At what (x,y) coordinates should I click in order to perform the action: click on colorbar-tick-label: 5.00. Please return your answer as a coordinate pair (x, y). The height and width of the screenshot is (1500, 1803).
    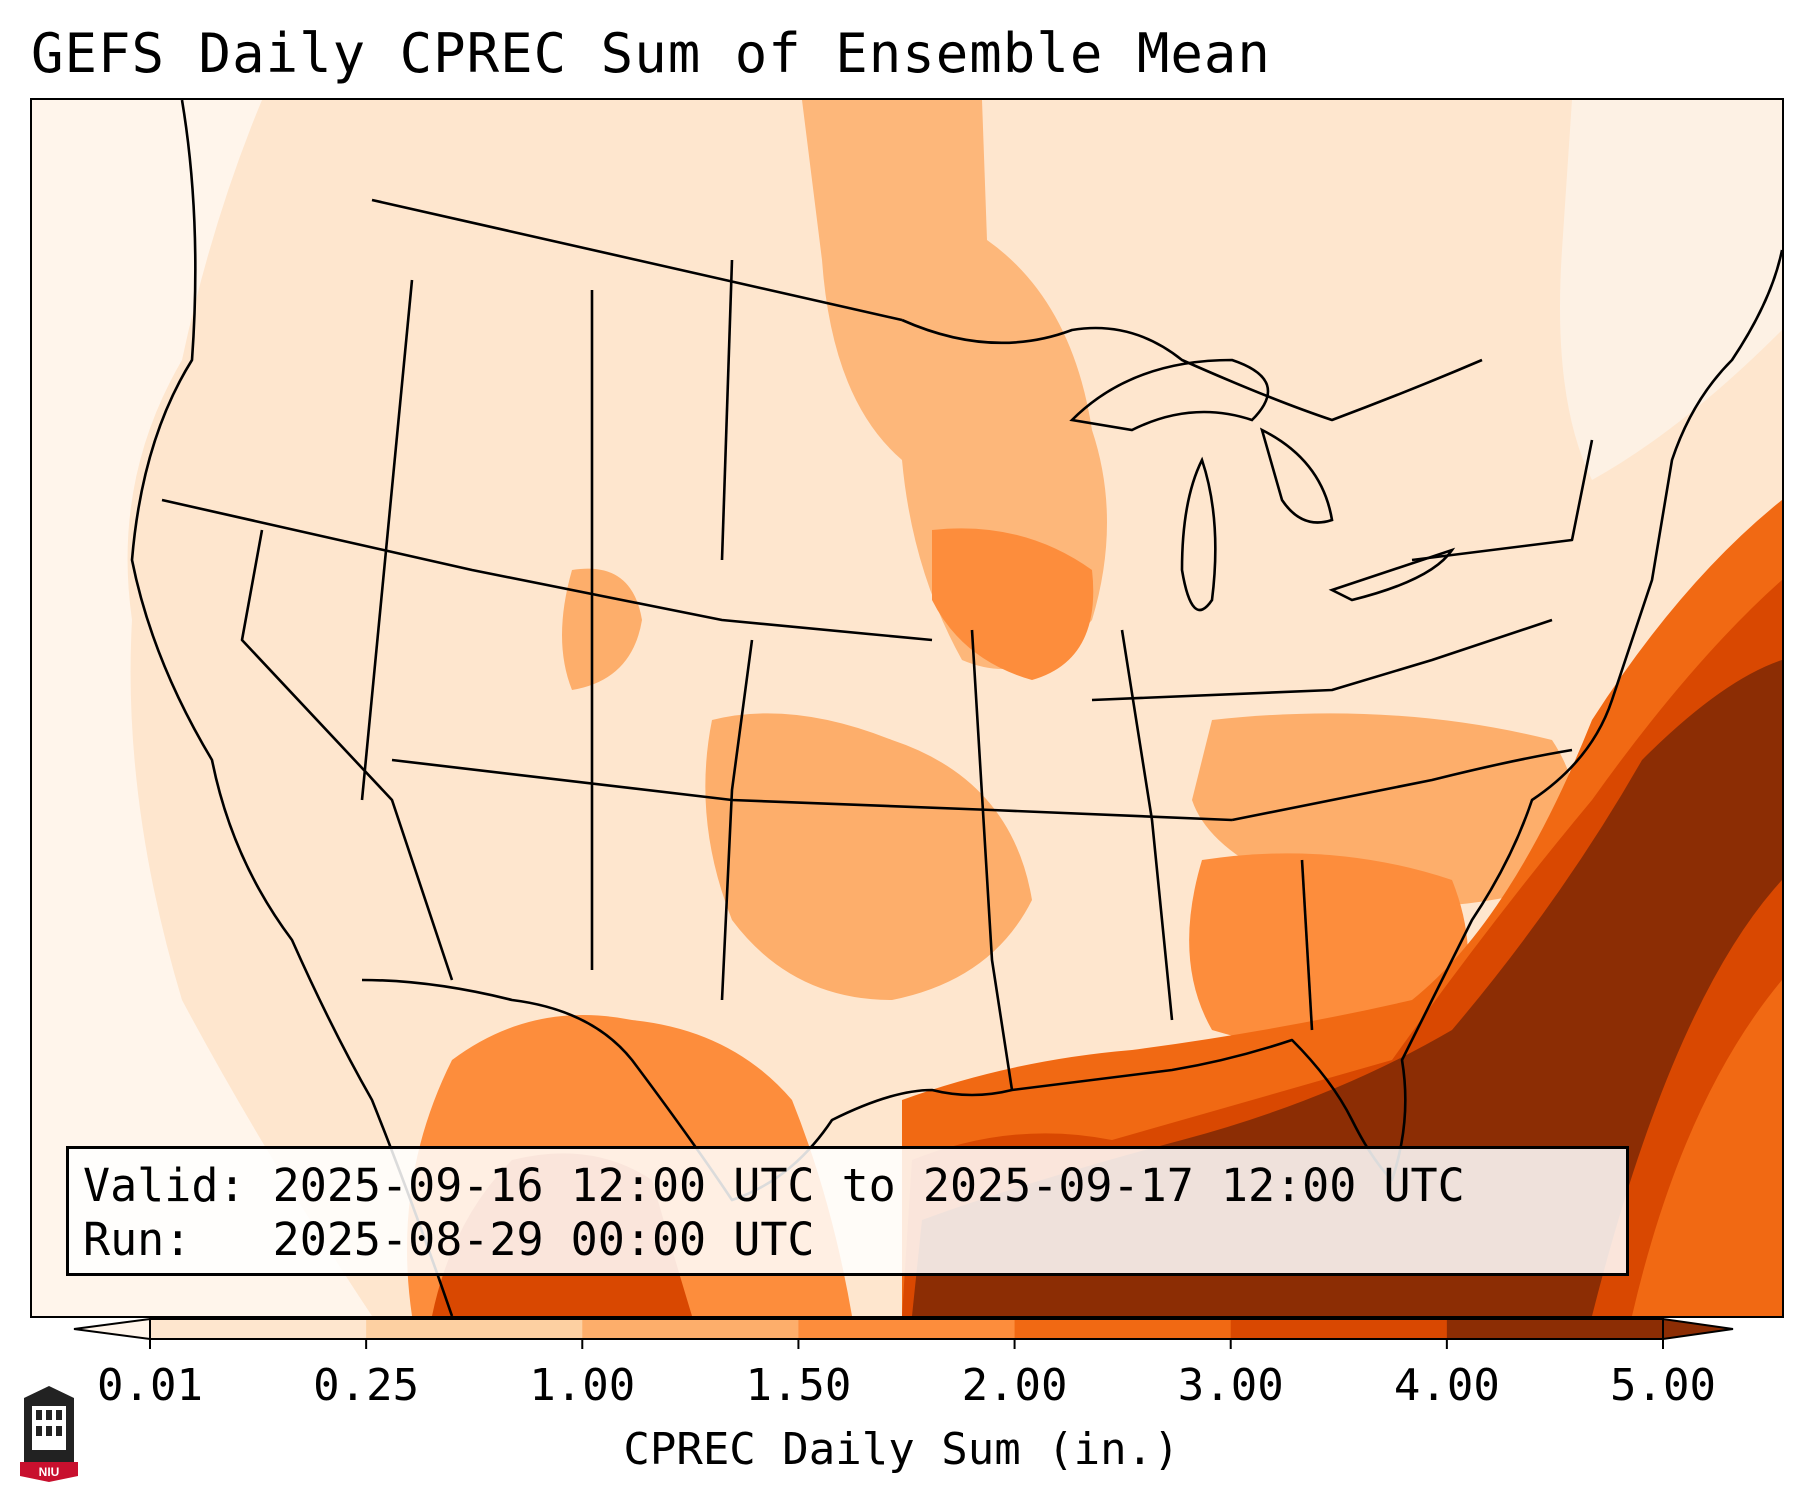
    Looking at the image, I should click on (1663, 1385).